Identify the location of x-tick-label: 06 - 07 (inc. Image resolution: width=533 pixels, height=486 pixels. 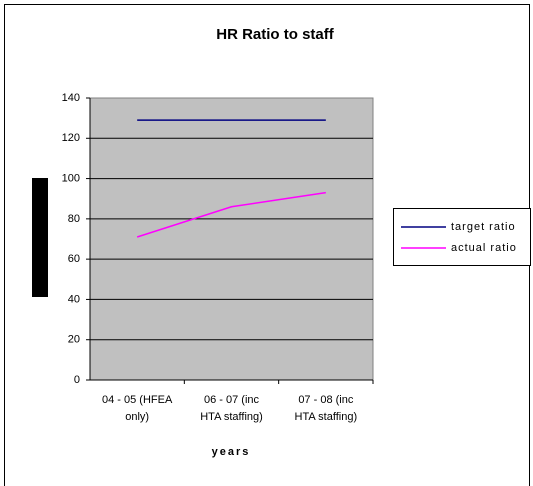
(232, 400).